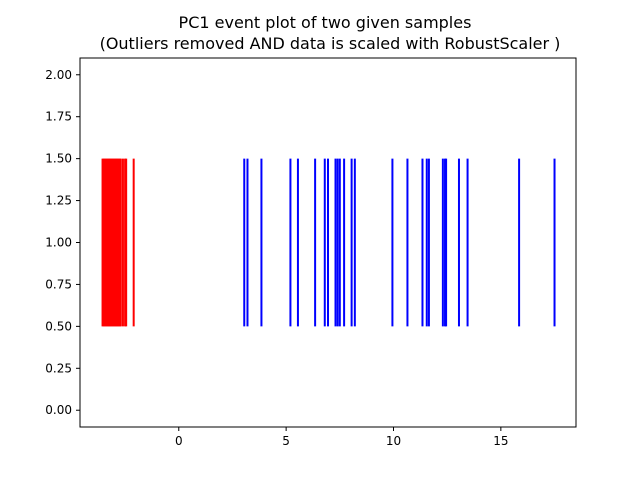 This screenshot has width=640, height=480. What do you see at coordinates (58, 243) in the screenshot?
I see `y-tick-label-4: 1.00` at bounding box center [58, 243].